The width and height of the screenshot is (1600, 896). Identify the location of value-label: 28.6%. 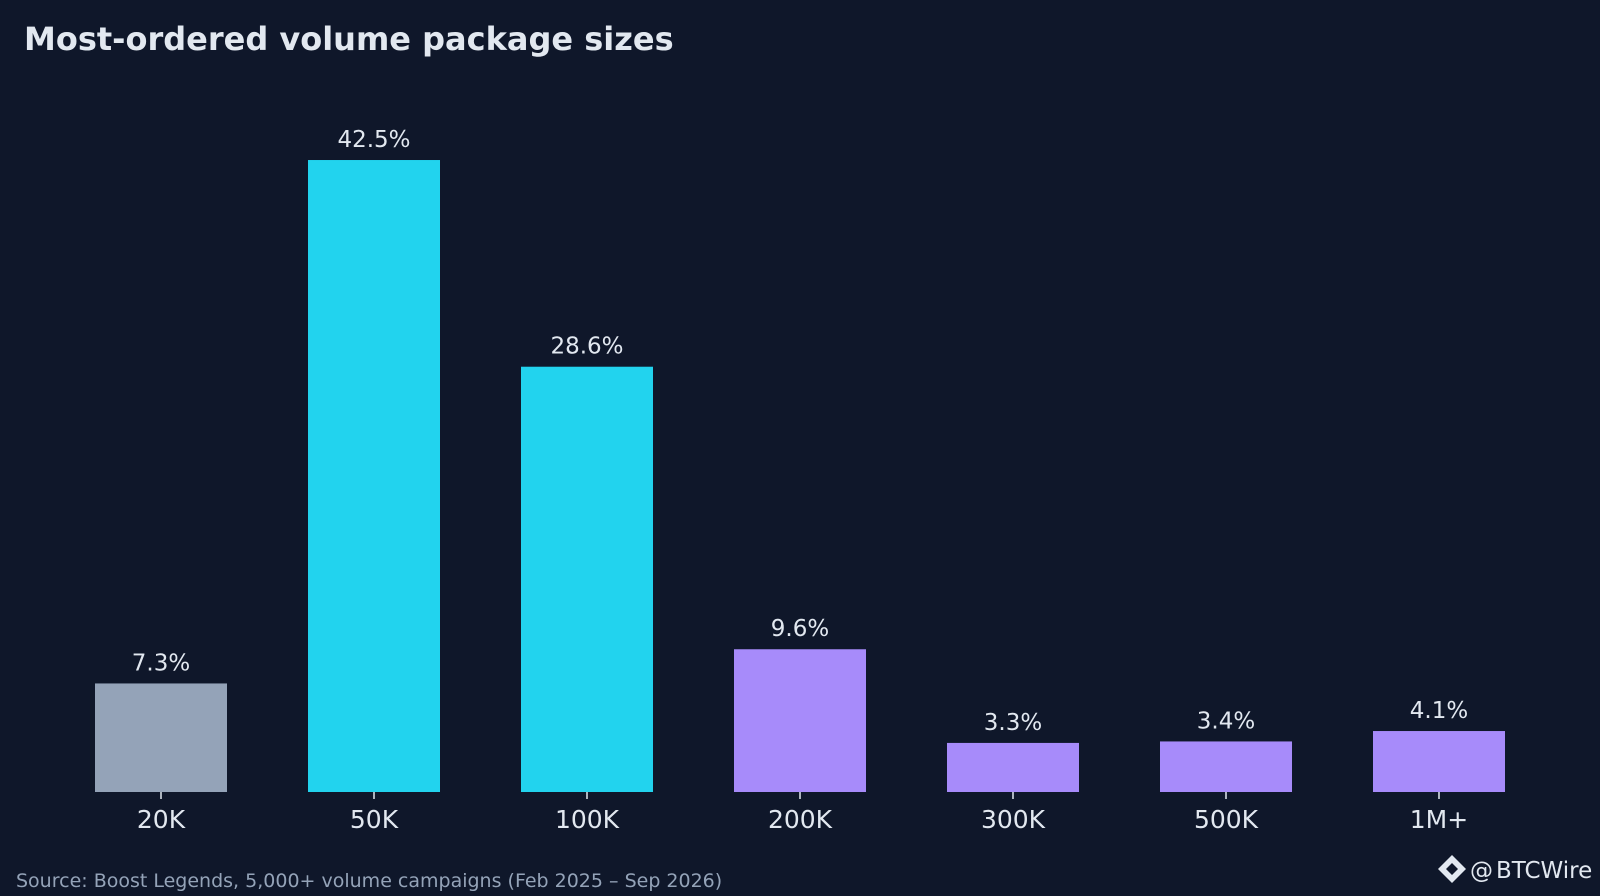
(586, 347).